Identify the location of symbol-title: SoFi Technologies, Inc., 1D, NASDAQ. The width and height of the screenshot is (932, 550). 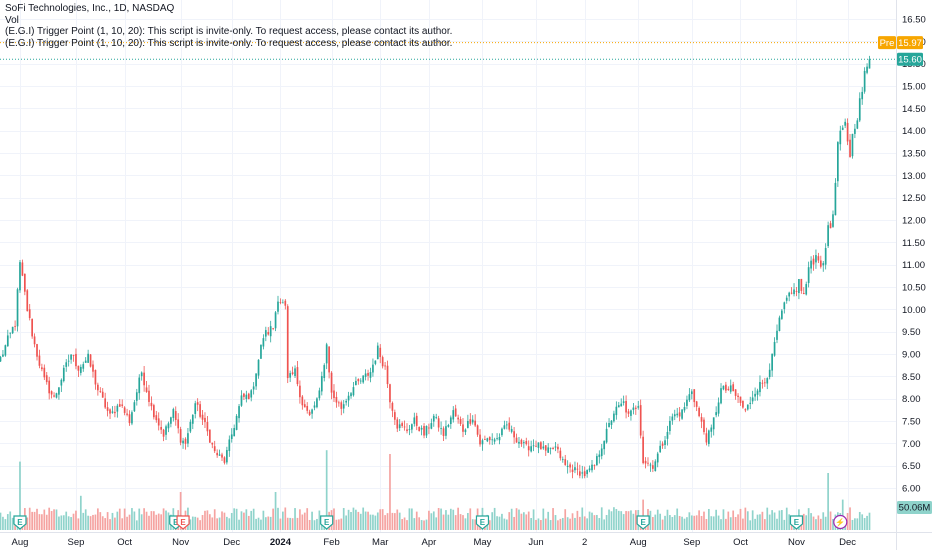
(90, 8).